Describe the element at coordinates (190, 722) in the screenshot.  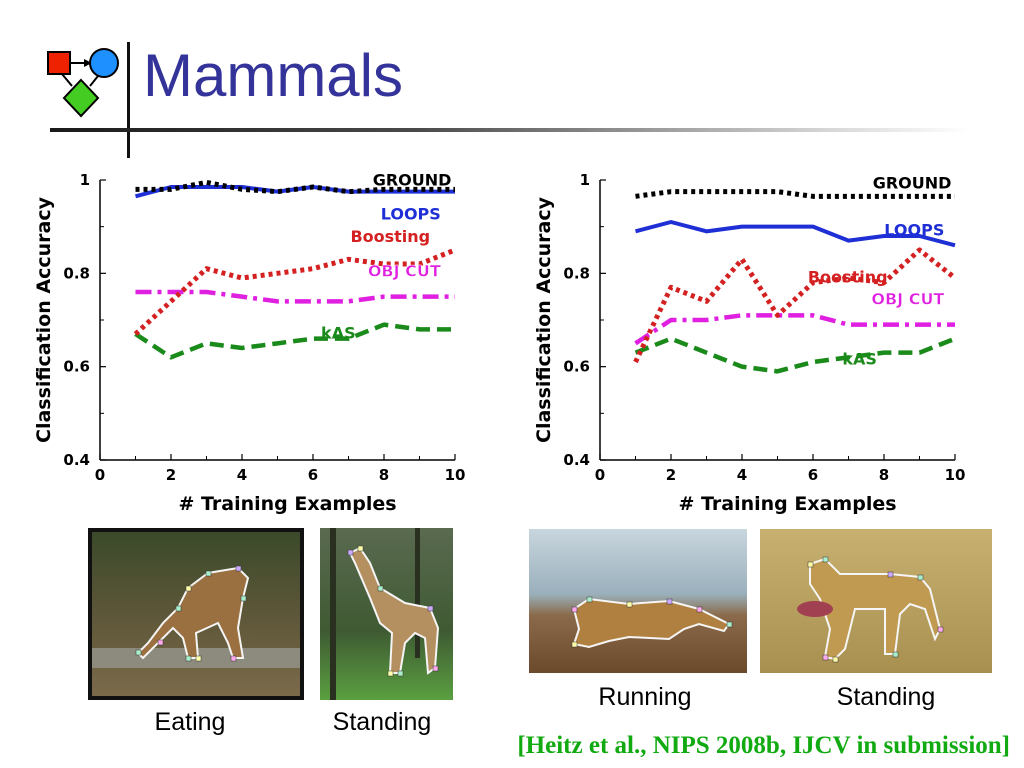
I see `caption-giraffe-eating: Eating` at that location.